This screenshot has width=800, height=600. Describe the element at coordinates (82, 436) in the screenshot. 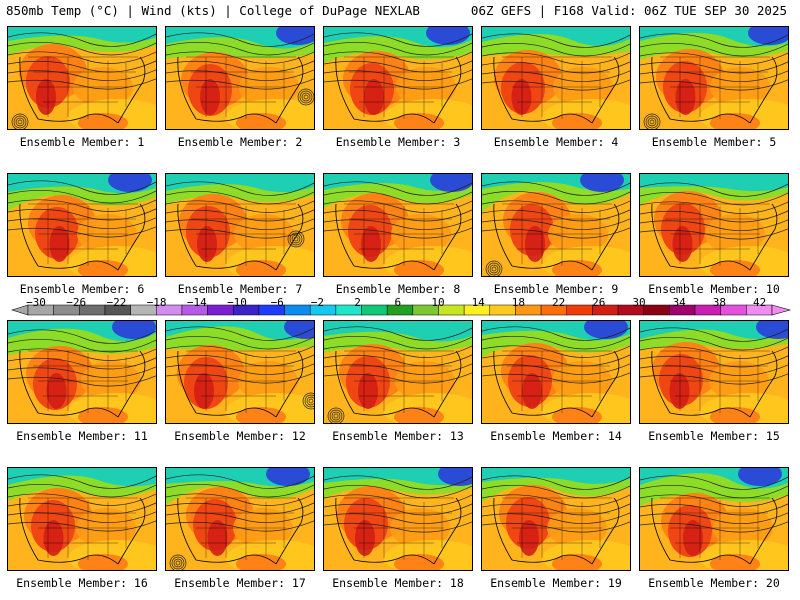

I see `member-label-11: Ensemble Member: 11` at that location.